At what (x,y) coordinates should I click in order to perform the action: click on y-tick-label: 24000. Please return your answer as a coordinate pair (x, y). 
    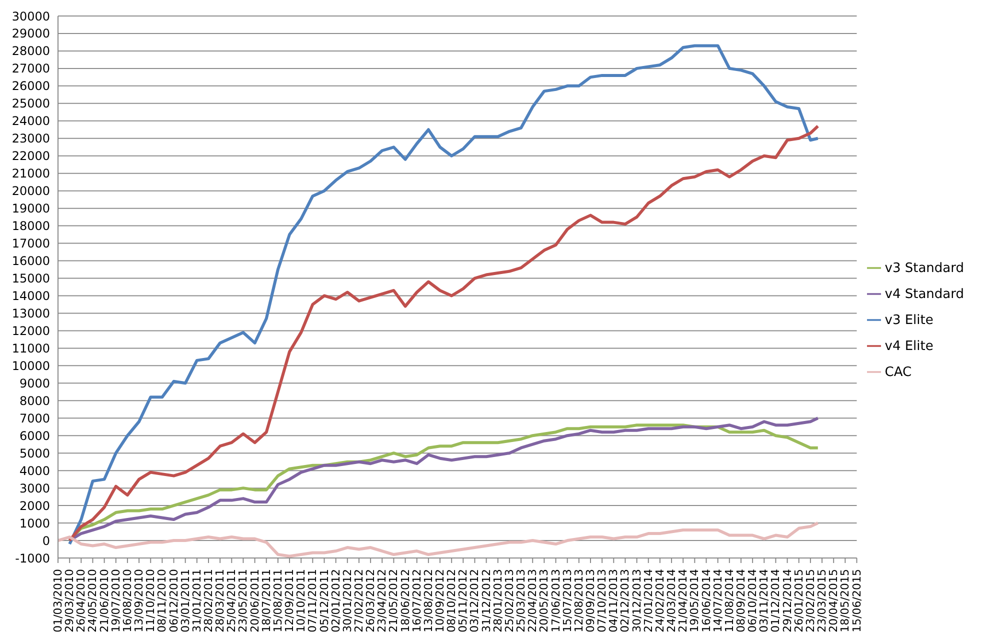
    Looking at the image, I should click on (31, 121).